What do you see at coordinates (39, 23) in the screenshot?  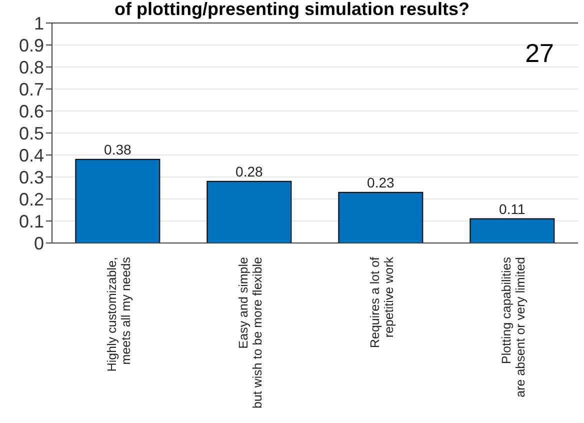 I see `y-tick-label: 1` at bounding box center [39, 23].